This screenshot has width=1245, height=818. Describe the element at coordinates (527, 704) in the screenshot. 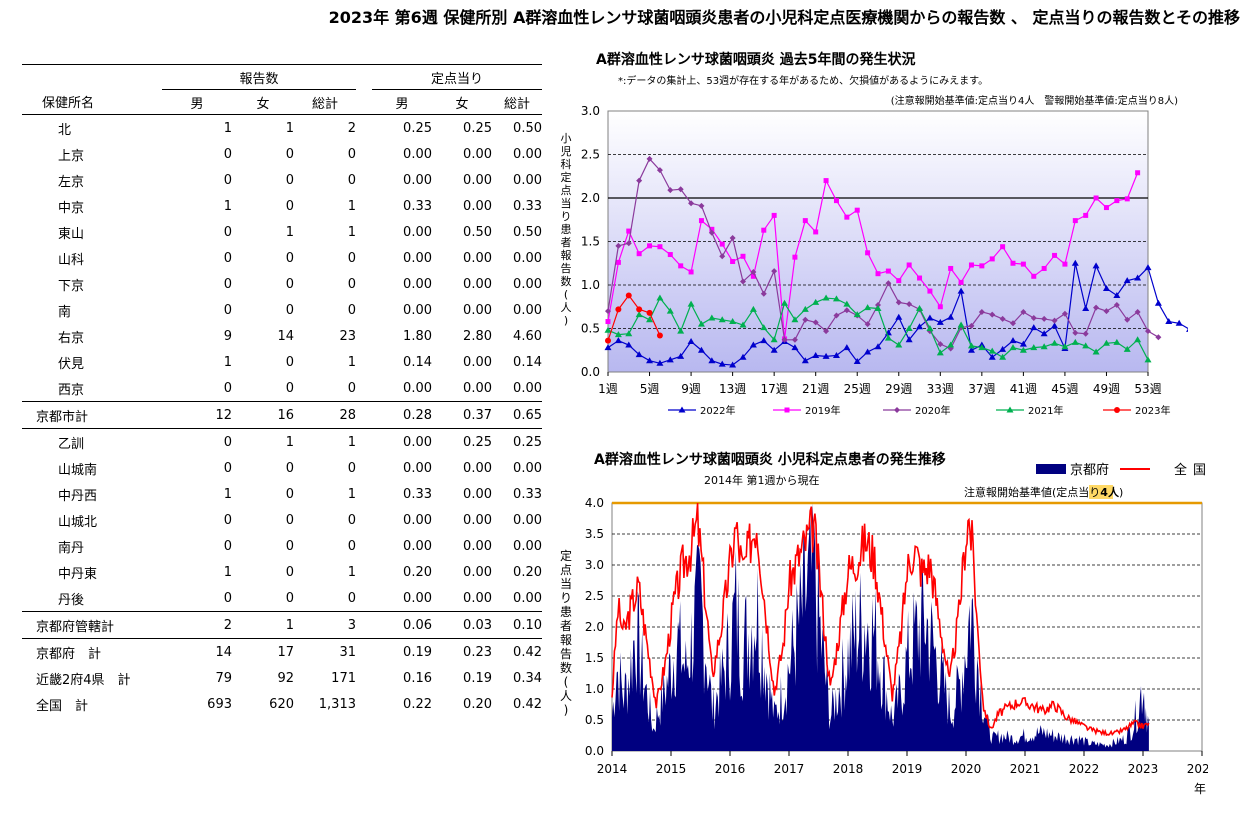

I see `cell-per-total: 0.42` at that location.